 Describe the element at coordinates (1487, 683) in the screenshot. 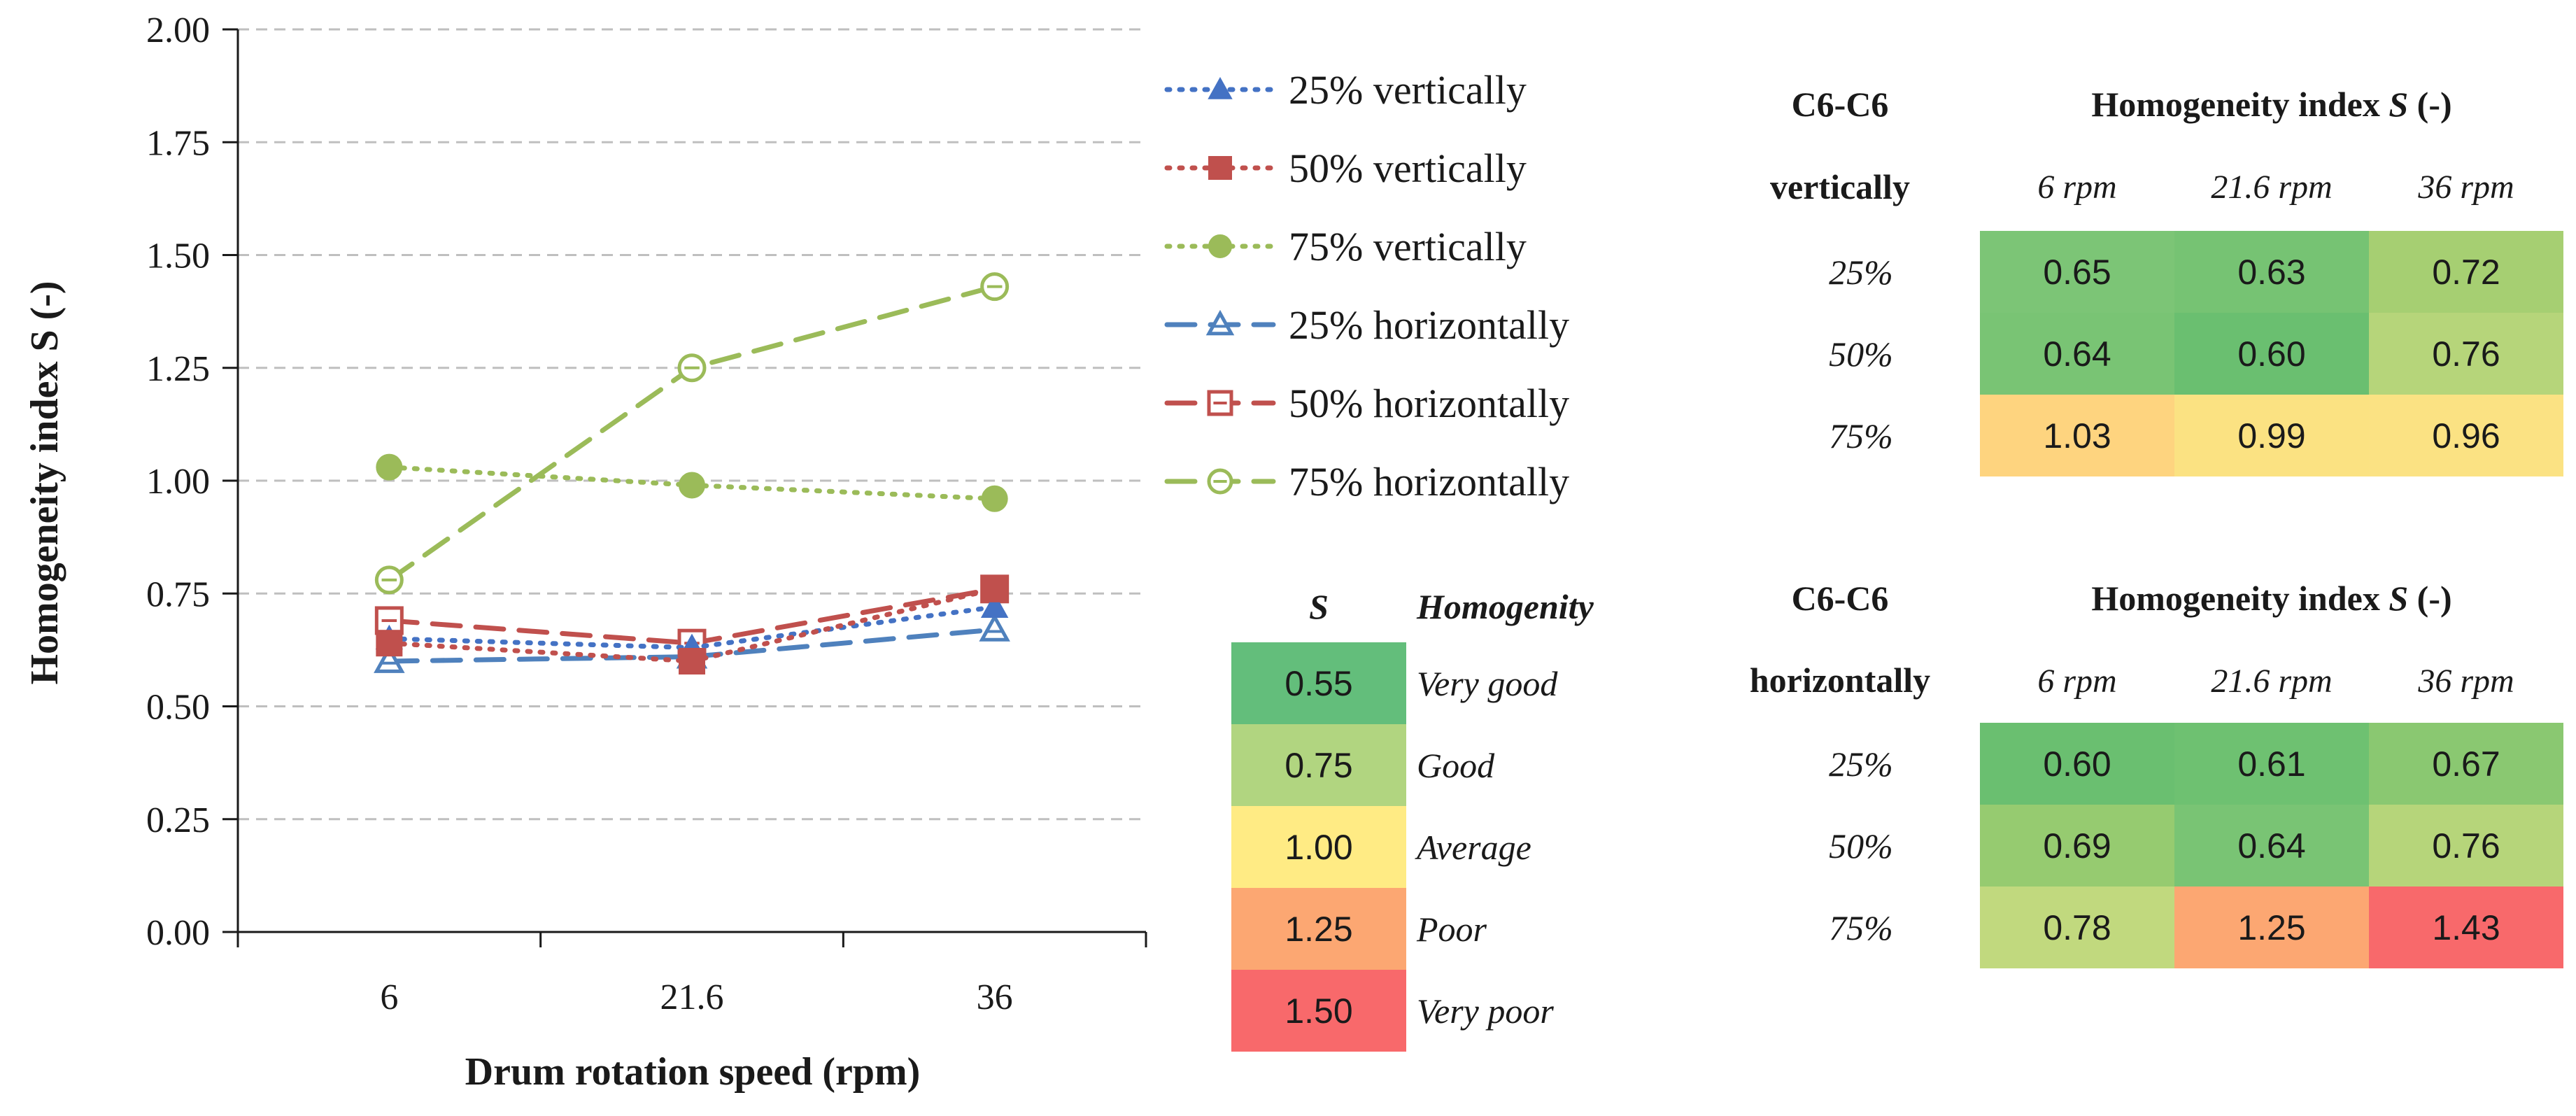

I see `scale-quality: Very good` at that location.